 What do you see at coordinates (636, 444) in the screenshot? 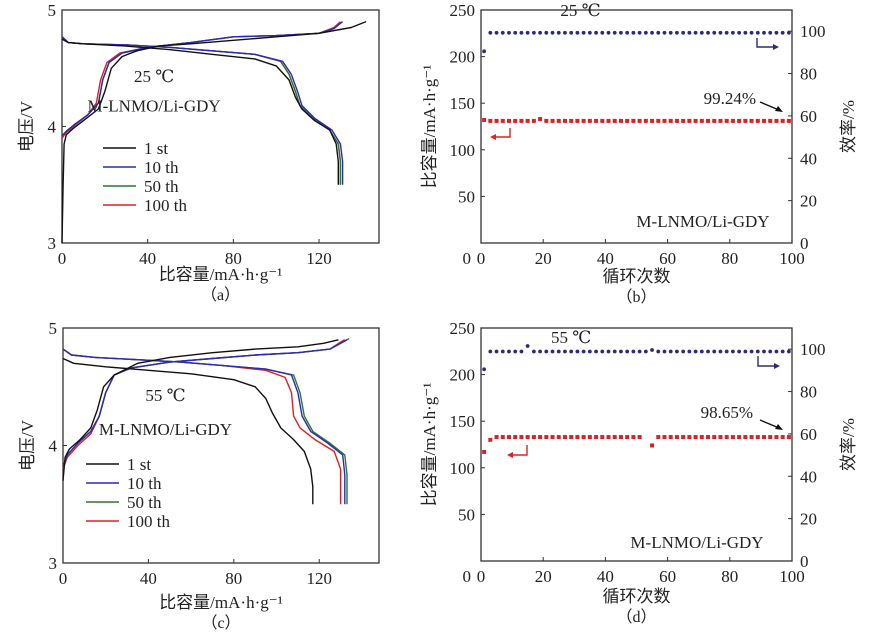
I see `plot-frame` at bounding box center [636, 444].